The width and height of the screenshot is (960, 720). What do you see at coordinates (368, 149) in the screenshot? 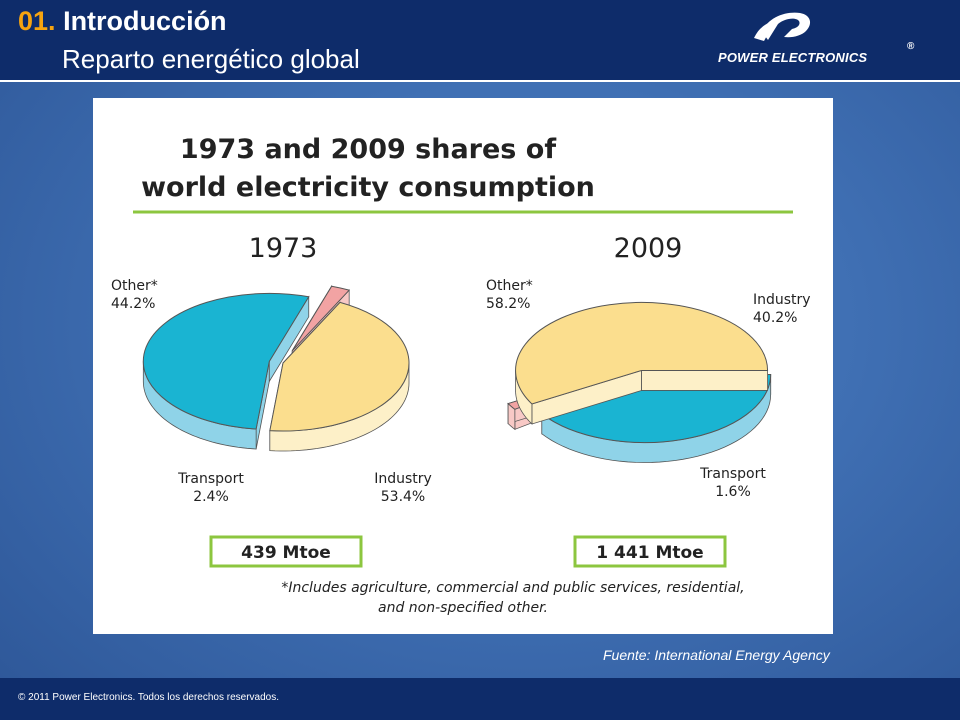
I see `chart-title-line1: 1973 and 2009 shares of` at bounding box center [368, 149].